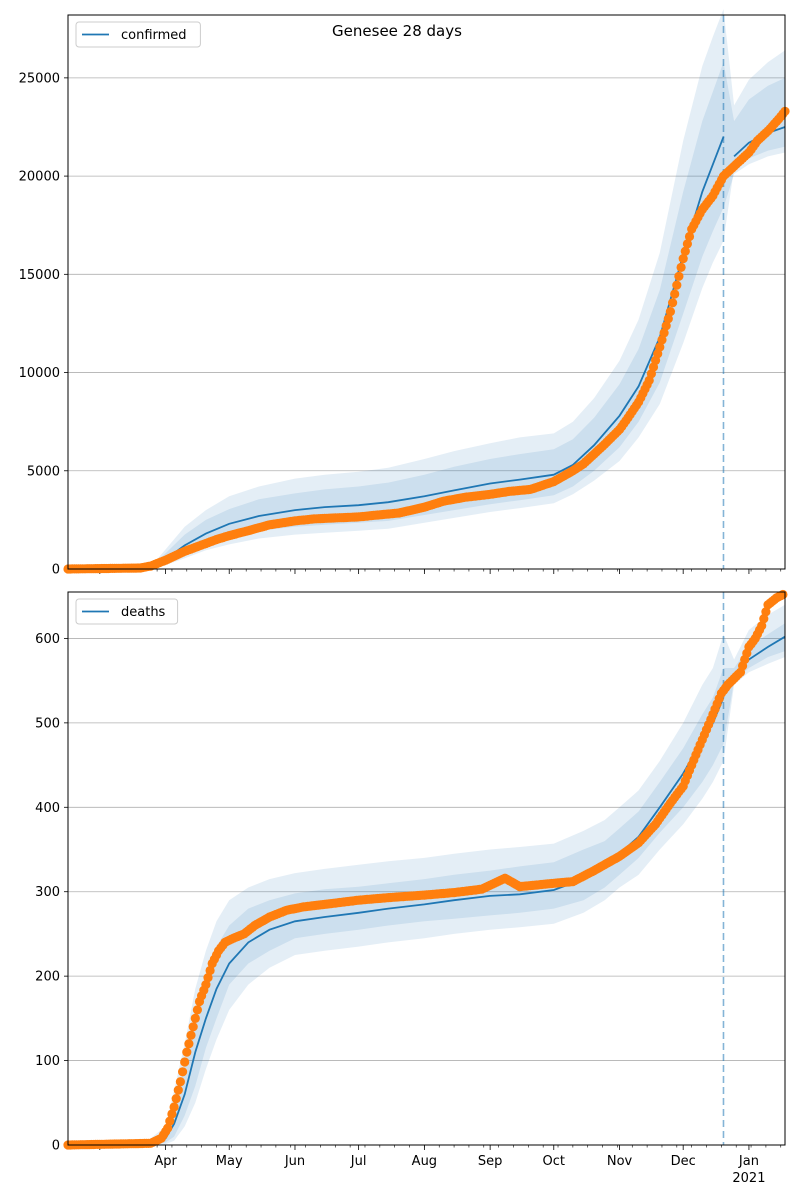 This screenshot has height=1204, width=800. Describe the element at coordinates (165, 1161) in the screenshot. I see `x-tick-label: Apr` at that location.